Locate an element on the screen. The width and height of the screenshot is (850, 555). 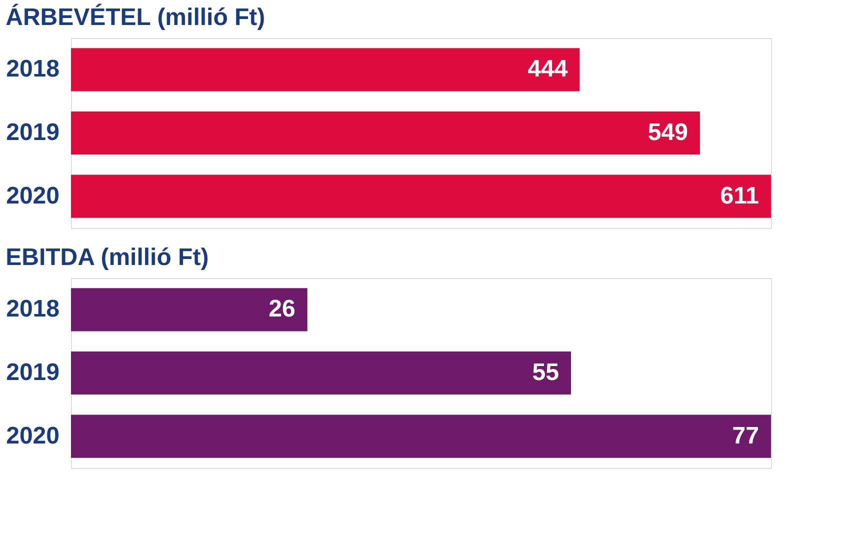
data-label: 611 is located at coordinates (739, 196).